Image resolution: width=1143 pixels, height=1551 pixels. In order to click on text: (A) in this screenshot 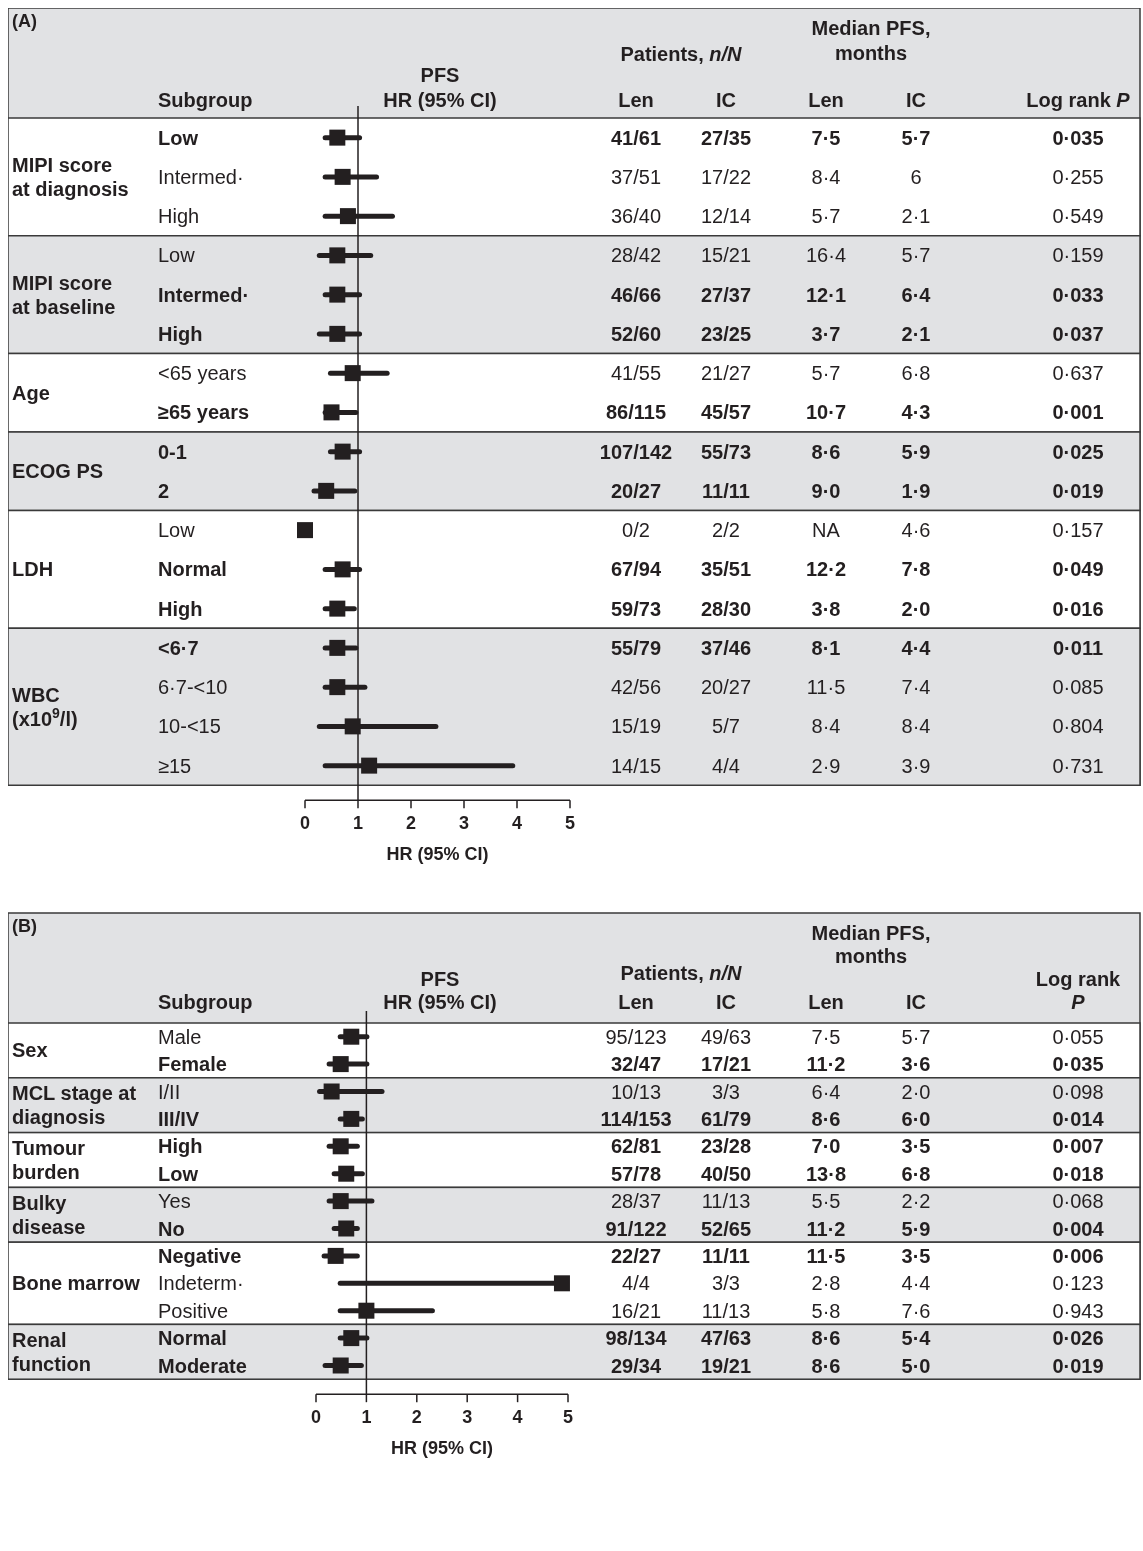, I will do `click(24, 21)`.